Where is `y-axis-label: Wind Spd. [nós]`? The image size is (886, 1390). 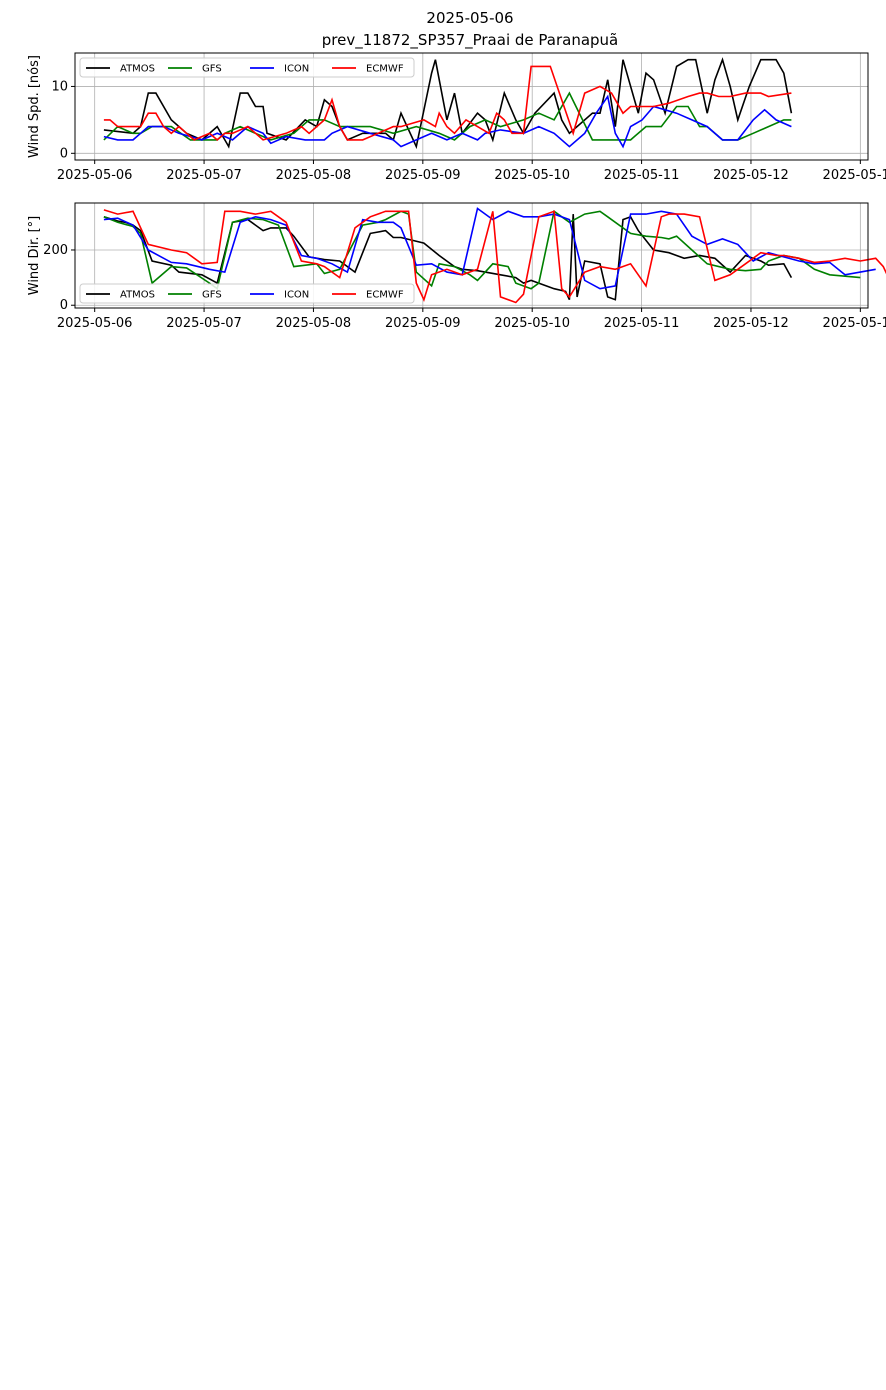 y-axis-label: Wind Spd. [nós] is located at coordinates (34, 106).